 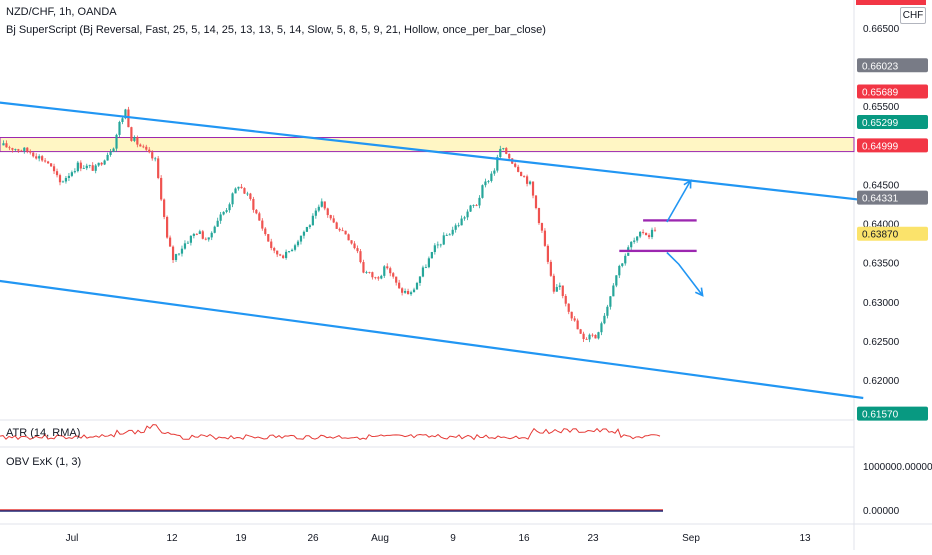 What do you see at coordinates (685, 274) in the screenshot?
I see `projection-arrow-down` at bounding box center [685, 274].